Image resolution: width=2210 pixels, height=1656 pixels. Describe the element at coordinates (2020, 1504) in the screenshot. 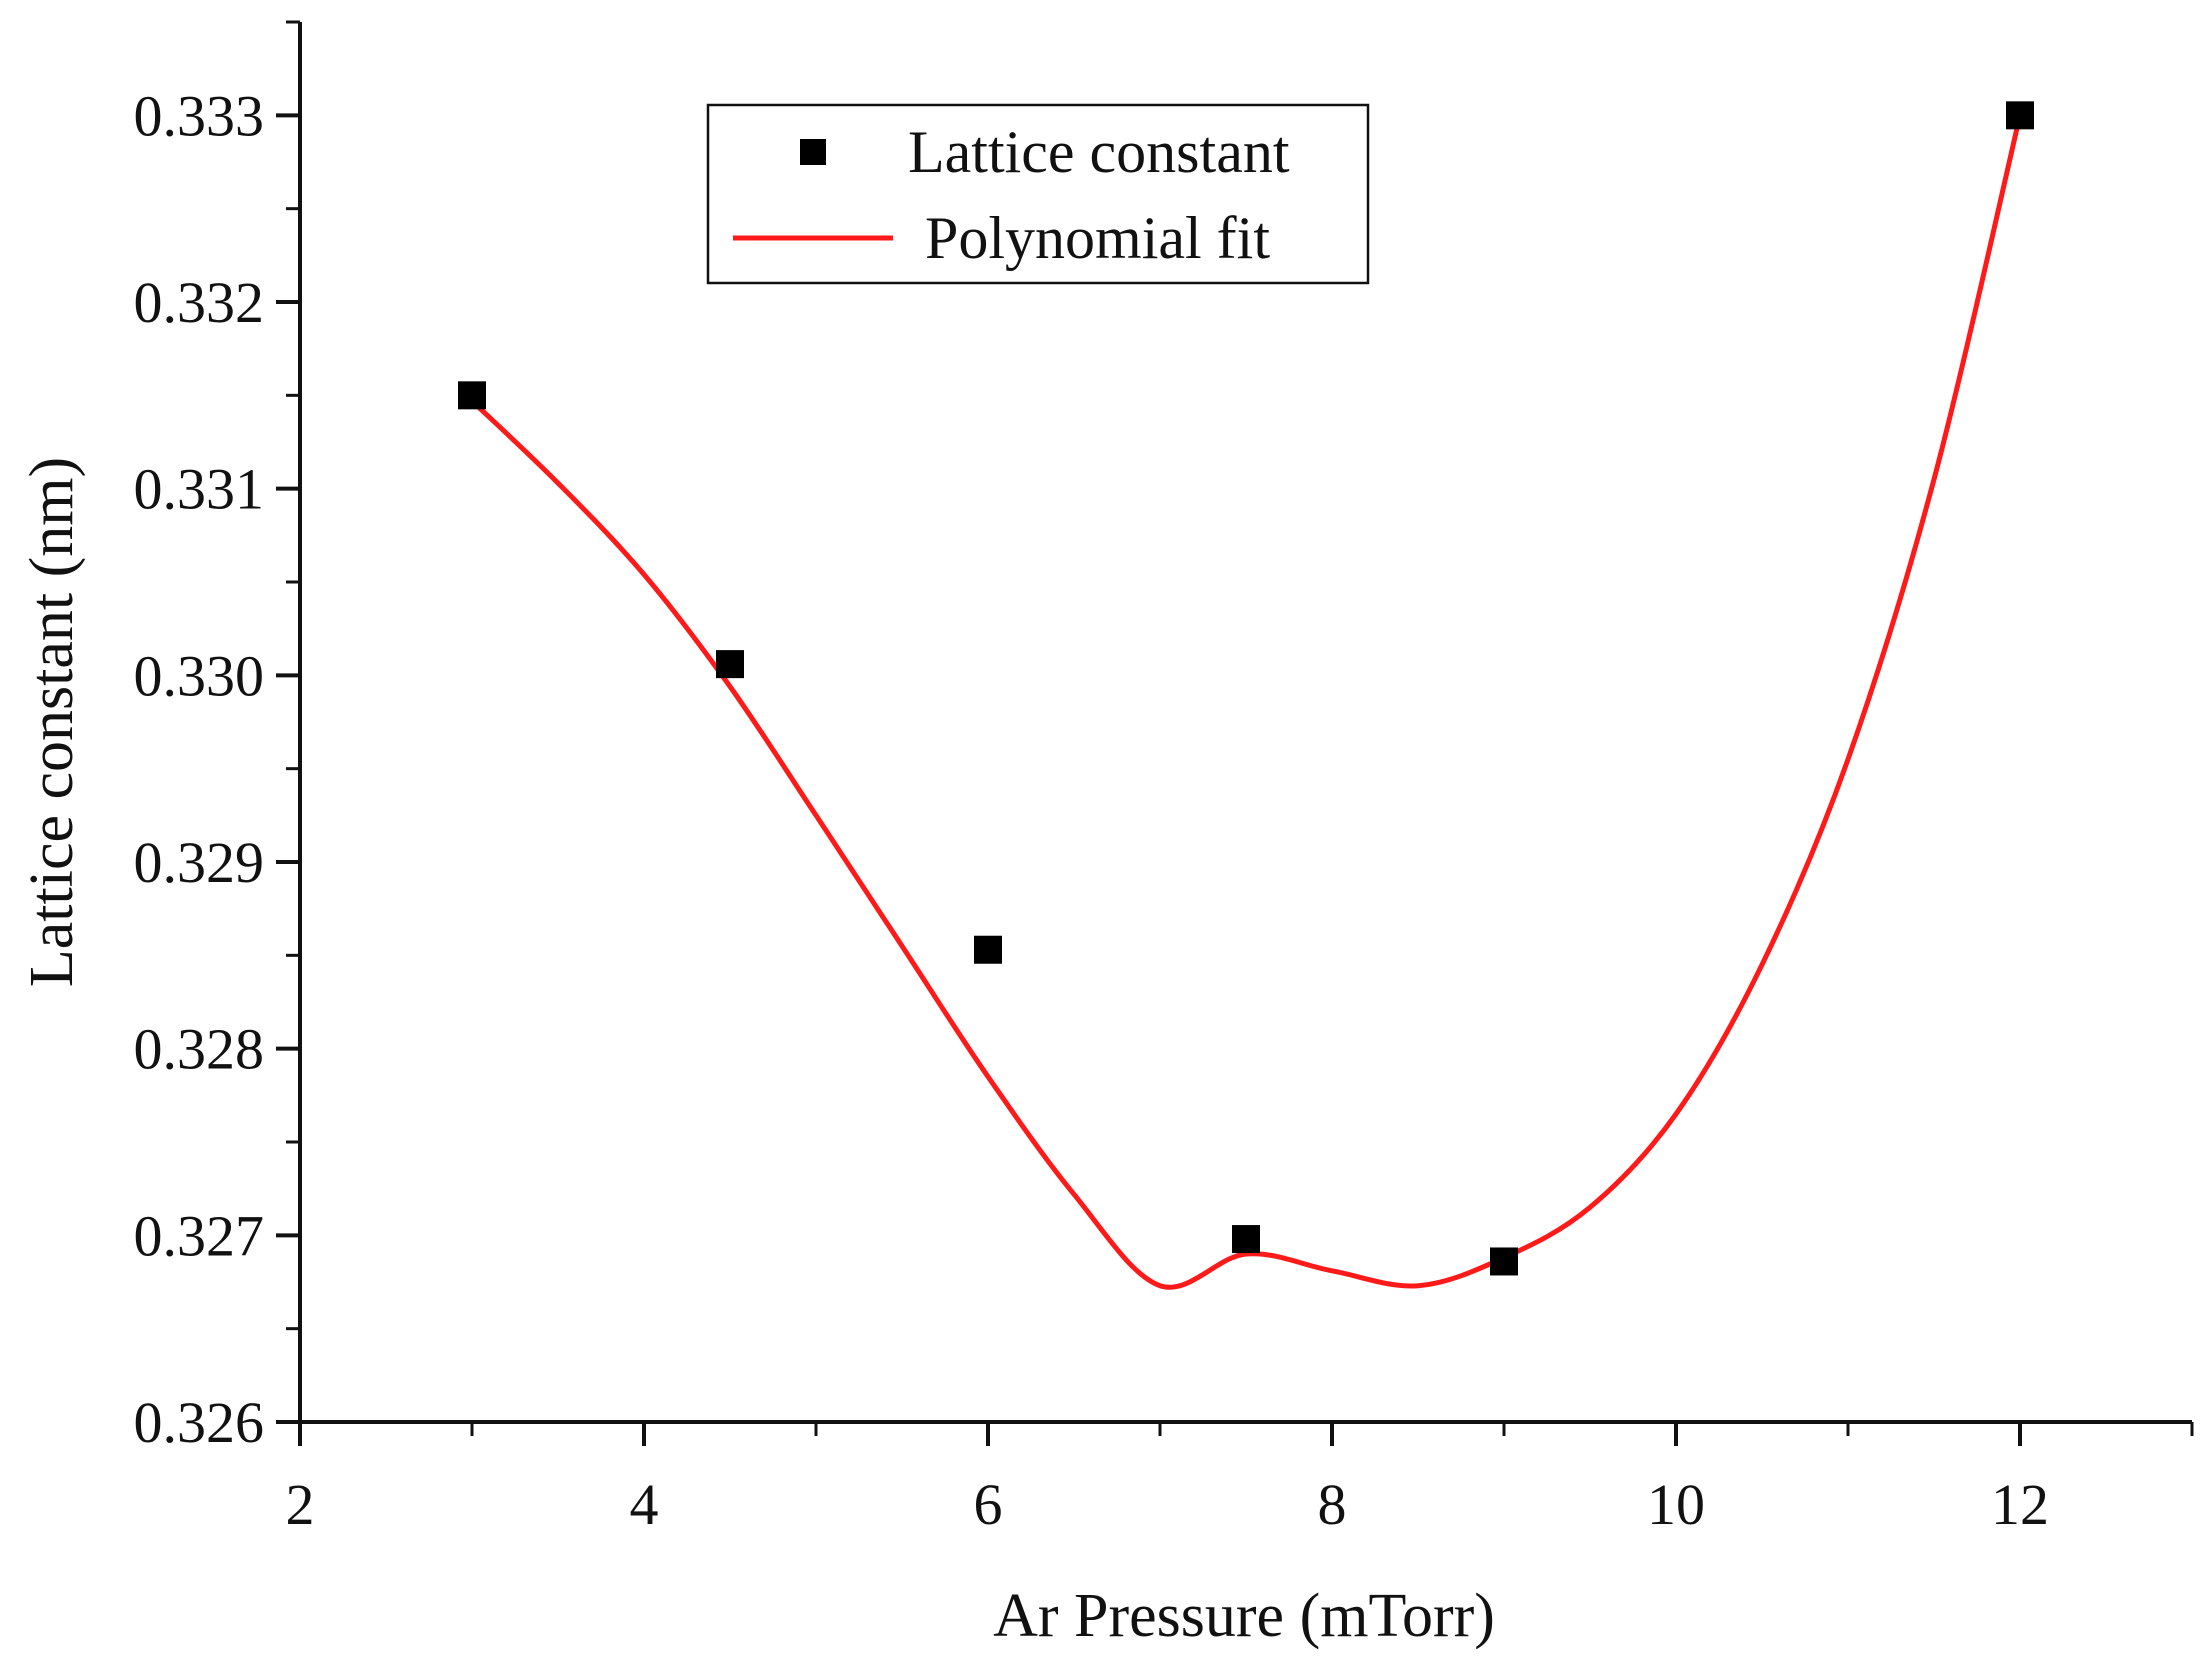

I see `x-tick-label: 12` at that location.